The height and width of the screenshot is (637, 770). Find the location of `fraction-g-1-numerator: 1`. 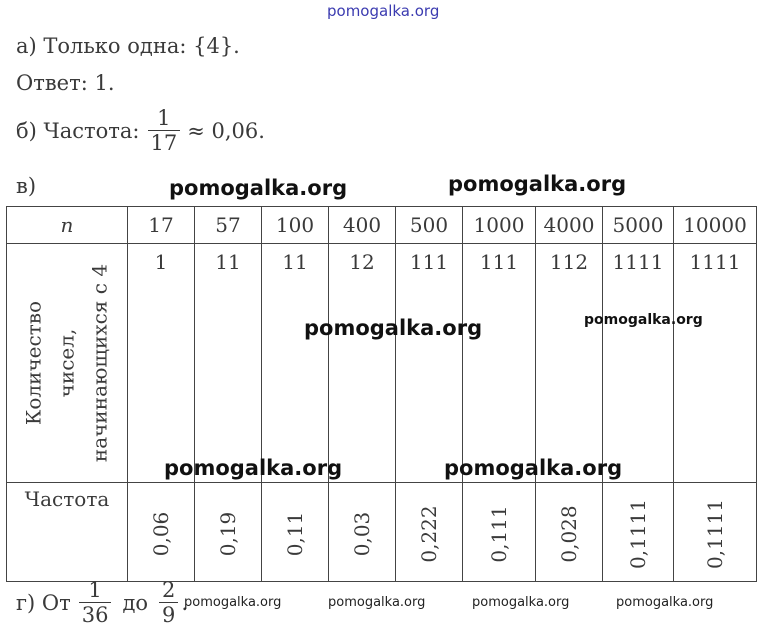

fraction-g-1-numerator: 1 is located at coordinates (95, 590).